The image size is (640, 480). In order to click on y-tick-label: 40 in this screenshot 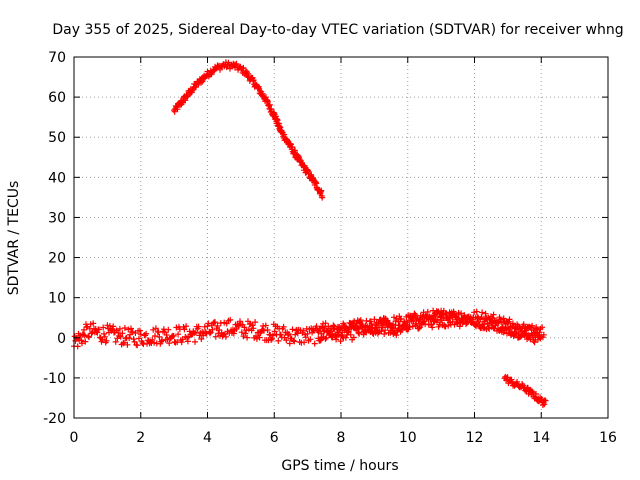, I will do `click(57, 178)`.